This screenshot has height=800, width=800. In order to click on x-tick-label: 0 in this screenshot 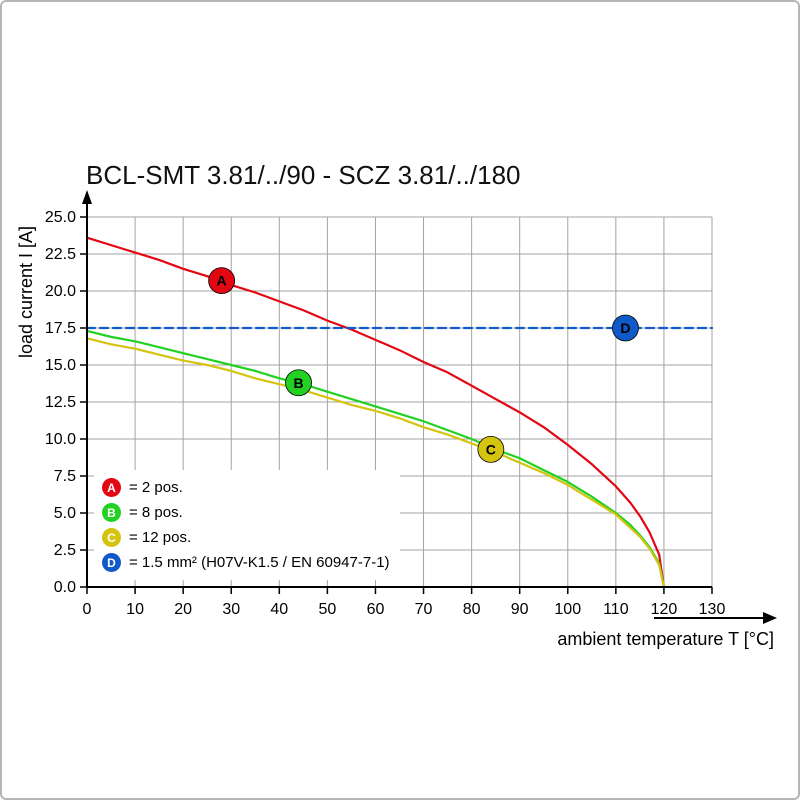, I will do `click(87, 609)`.